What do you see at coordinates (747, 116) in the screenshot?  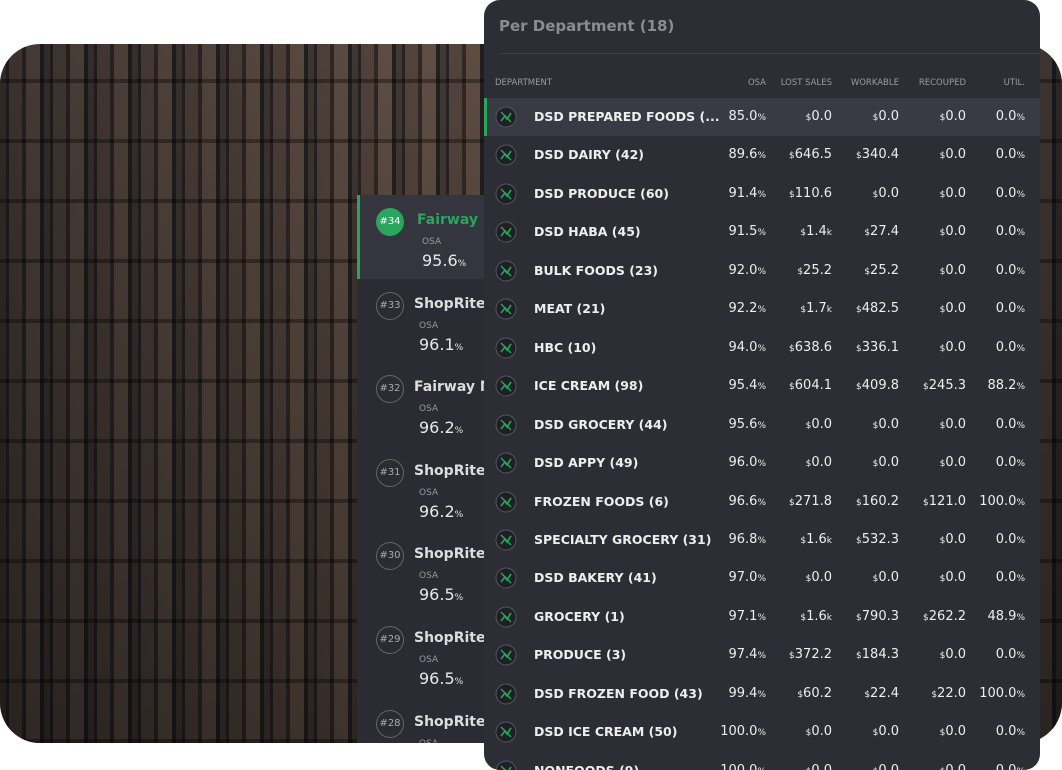 I see `cell-value: 85.0%` at bounding box center [747, 116].